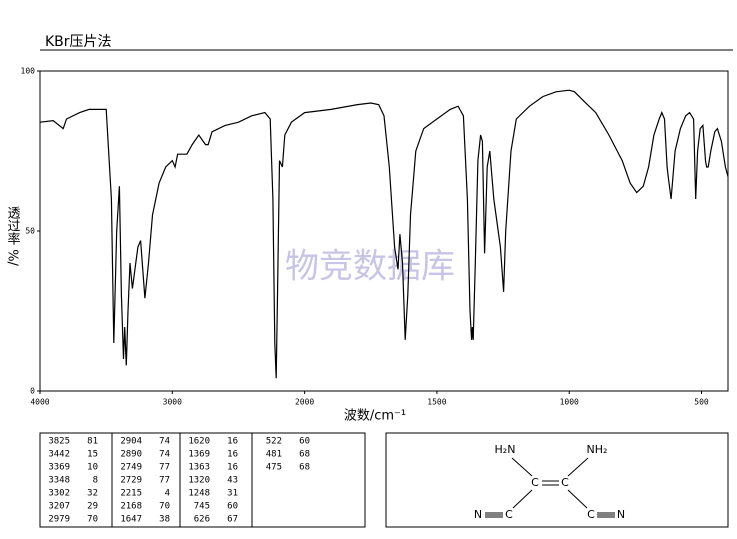 This screenshot has width=737, height=539. Describe the element at coordinates (131, 481) in the screenshot. I see `peak-wavenumber: 2729` at that location.